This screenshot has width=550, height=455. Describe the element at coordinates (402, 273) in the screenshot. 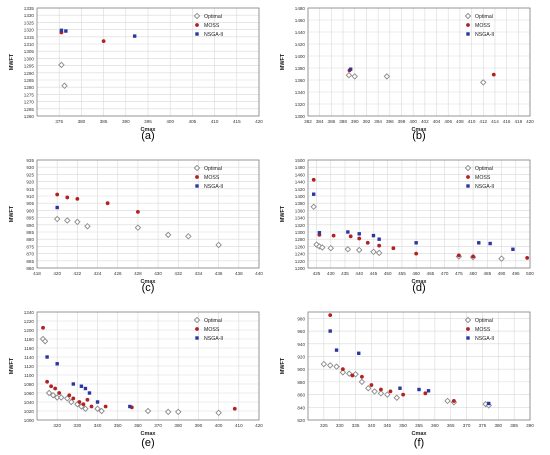

I see `x-tick-label: 455` at that location.